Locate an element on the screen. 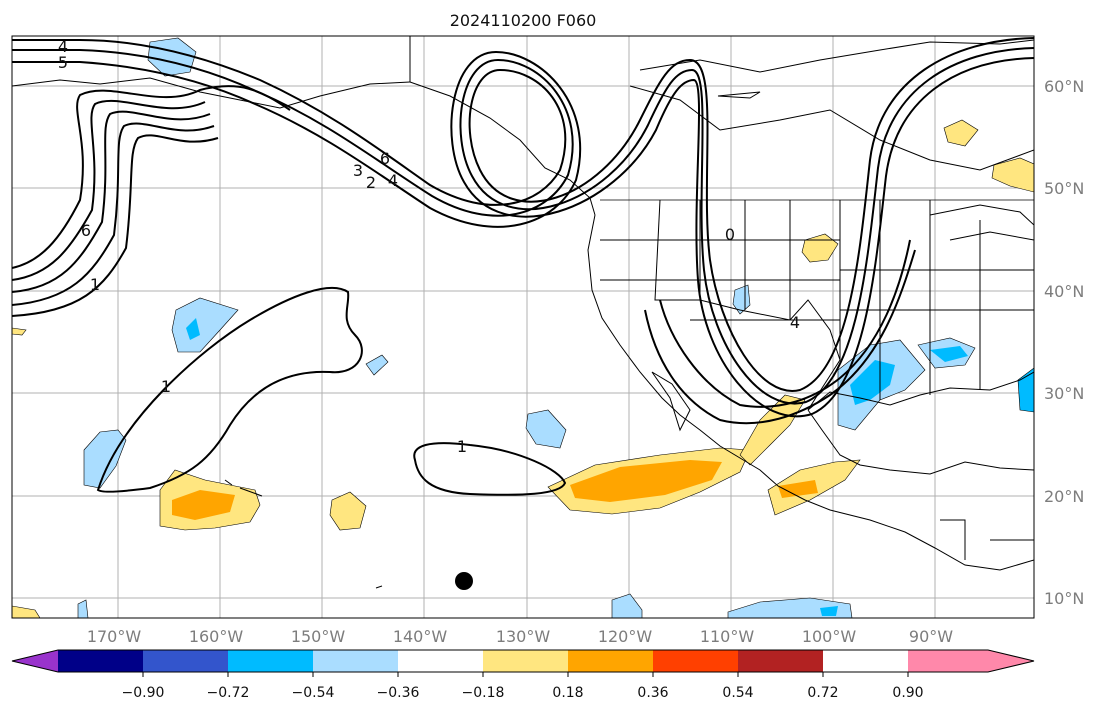  colorbar-label: 0.54 is located at coordinates (737, 693).